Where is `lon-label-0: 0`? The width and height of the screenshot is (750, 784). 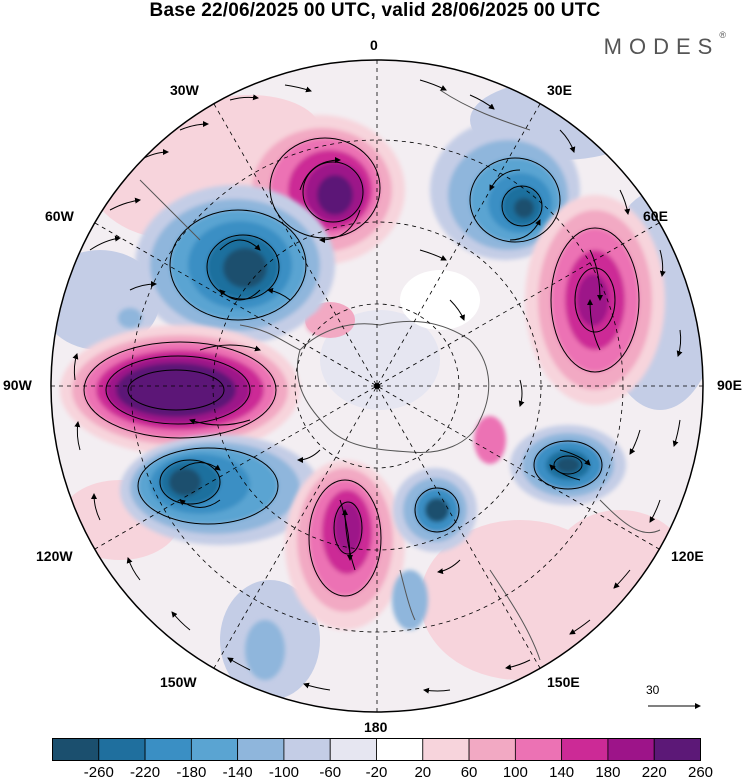
lon-label-0: 0 is located at coordinates (374, 45).